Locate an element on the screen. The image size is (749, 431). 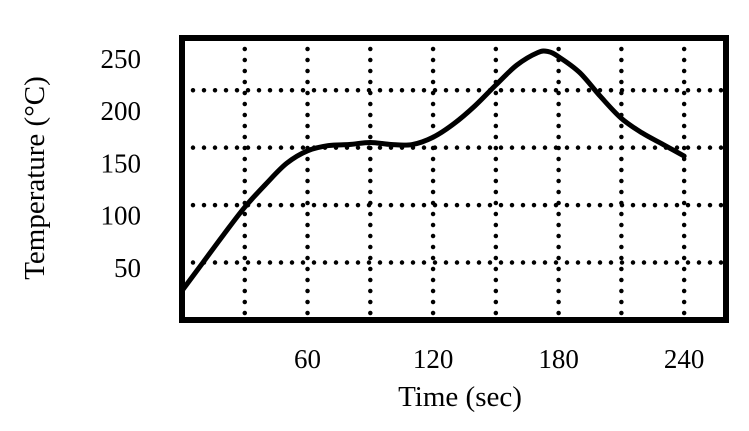
y-tick-label-50: 50 is located at coordinates (127, 268).